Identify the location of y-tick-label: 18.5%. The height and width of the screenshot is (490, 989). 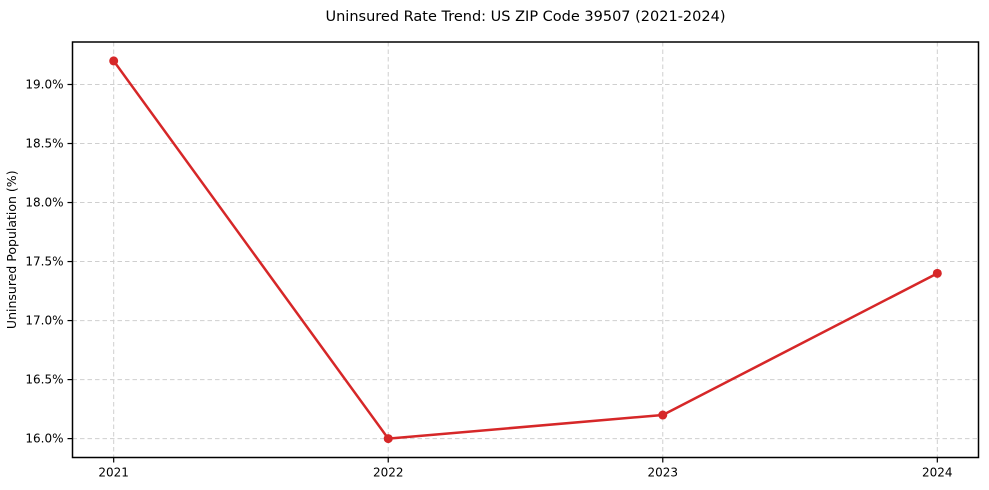
(44, 144).